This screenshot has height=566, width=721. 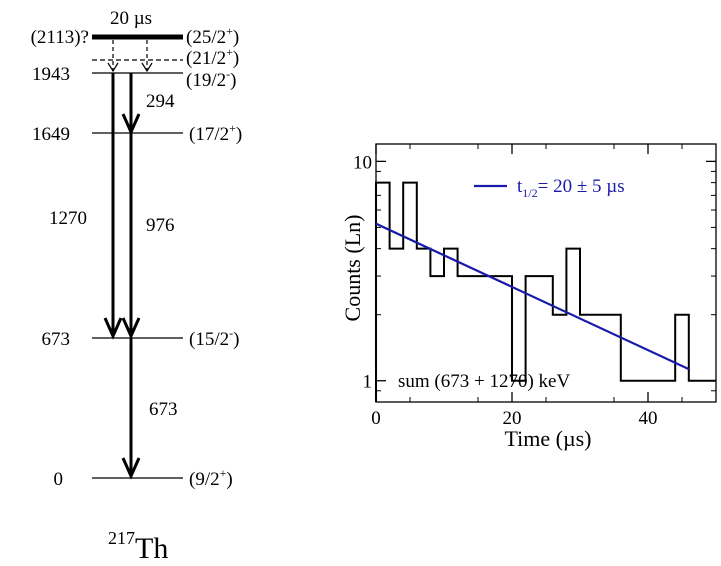 I want to click on y-tick-label: 1, so click(x=368, y=382).